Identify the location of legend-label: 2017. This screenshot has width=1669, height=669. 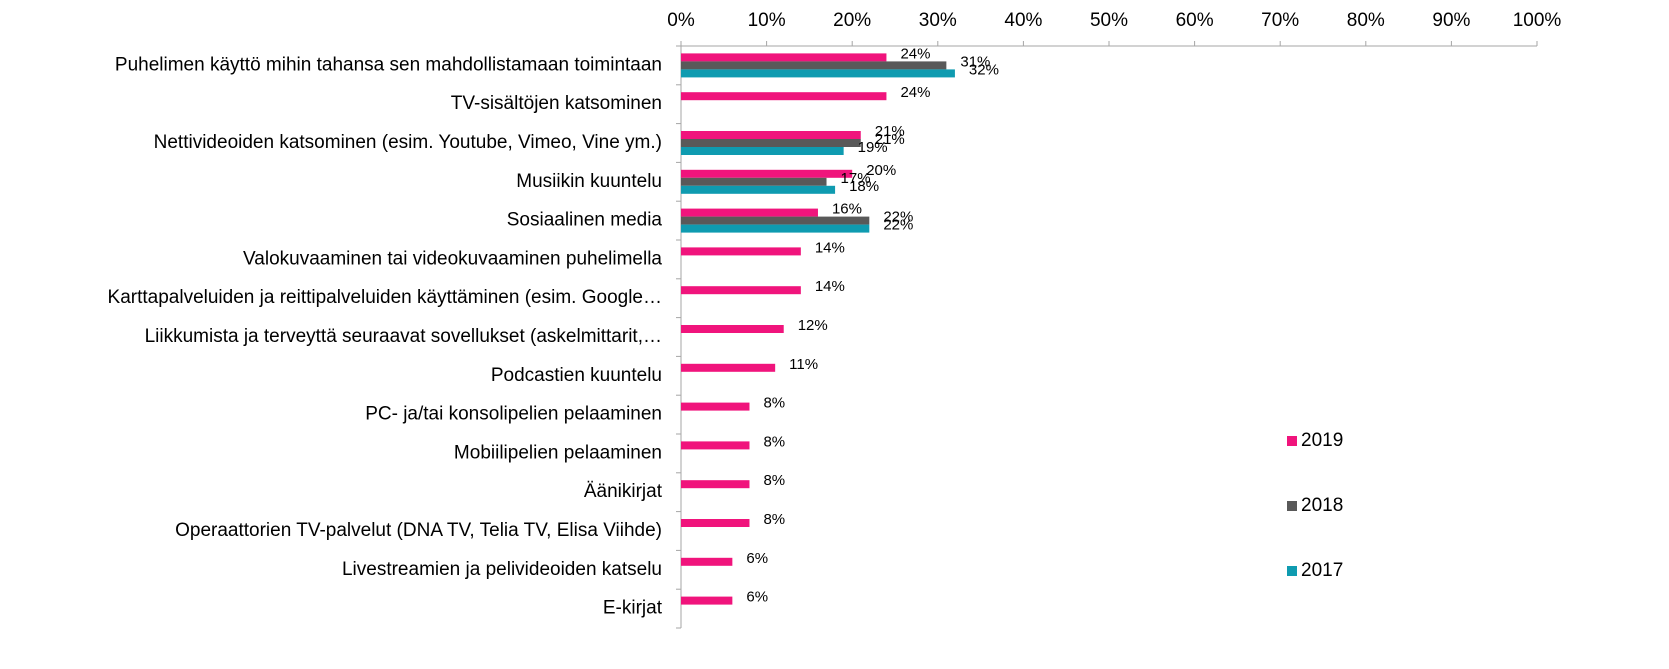
(1322, 570).